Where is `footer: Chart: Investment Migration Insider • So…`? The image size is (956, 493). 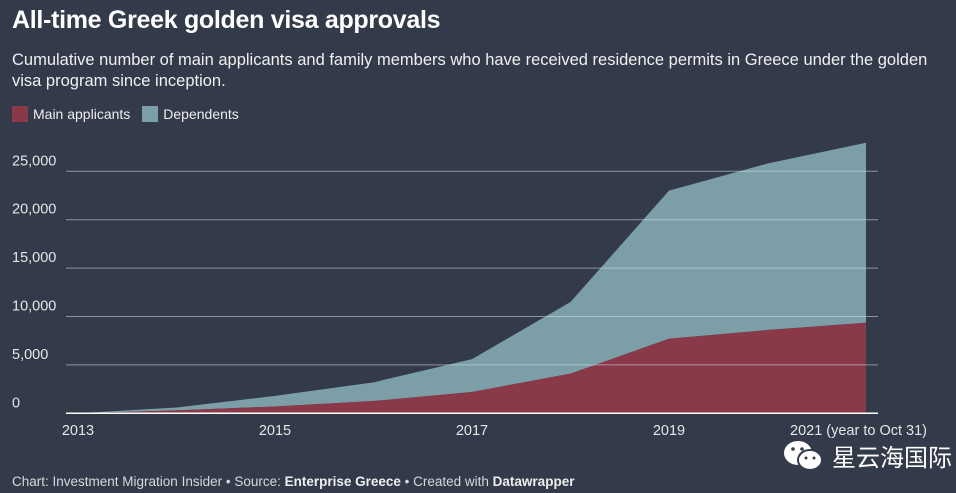 footer: Chart: Investment Migration Insider • So… is located at coordinates (293, 481).